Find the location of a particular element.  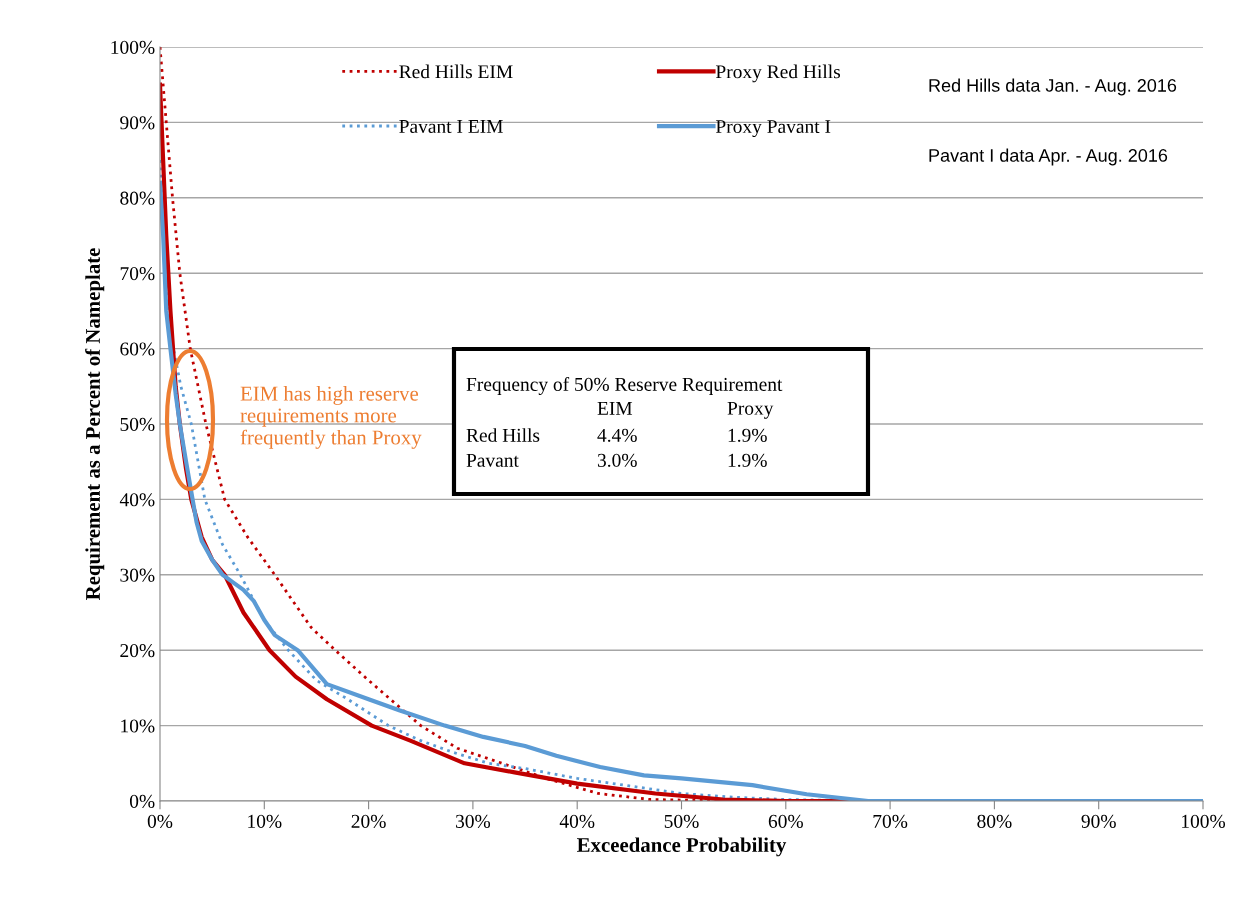

x-tick-label: 30% is located at coordinates (473, 821).